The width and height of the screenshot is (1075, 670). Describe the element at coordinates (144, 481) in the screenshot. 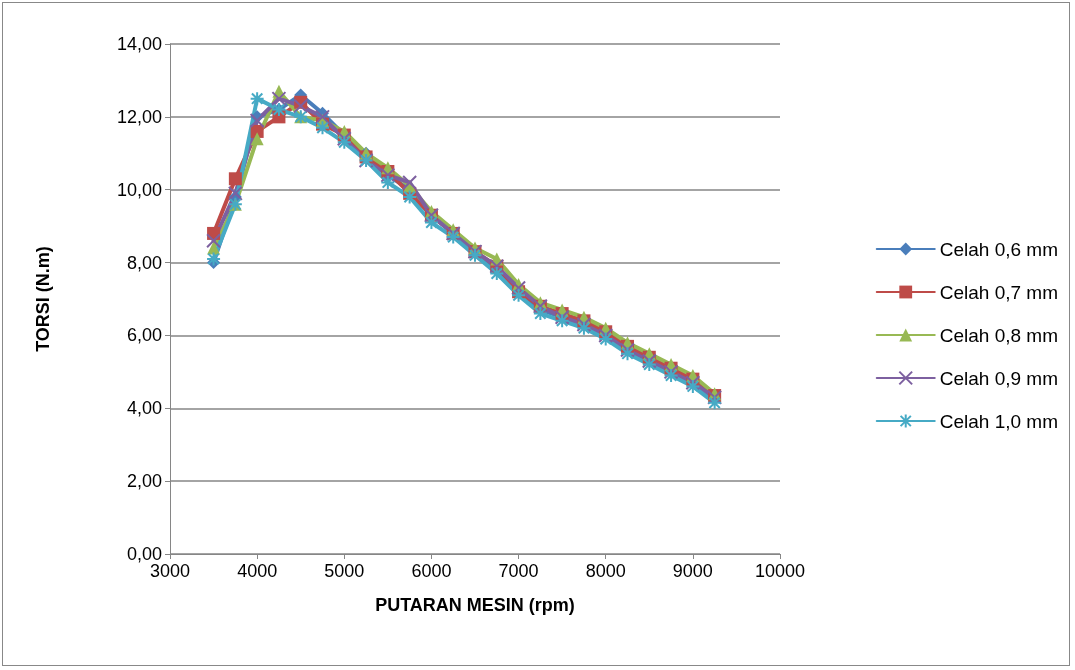

I see `y-tick-label: 2,00` at that location.